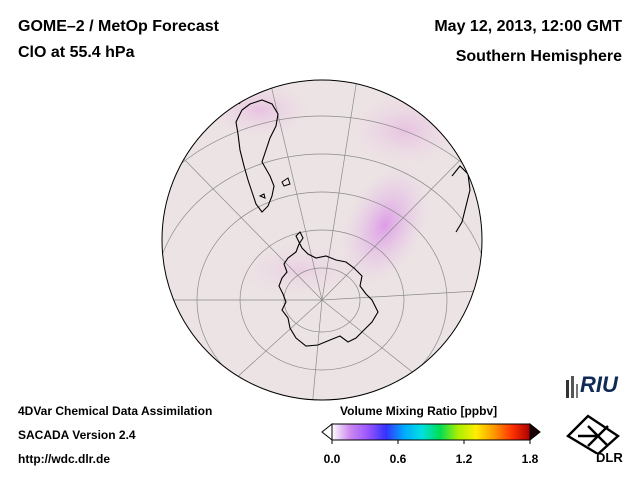  I want to click on riu-logo, so click(572, 387).